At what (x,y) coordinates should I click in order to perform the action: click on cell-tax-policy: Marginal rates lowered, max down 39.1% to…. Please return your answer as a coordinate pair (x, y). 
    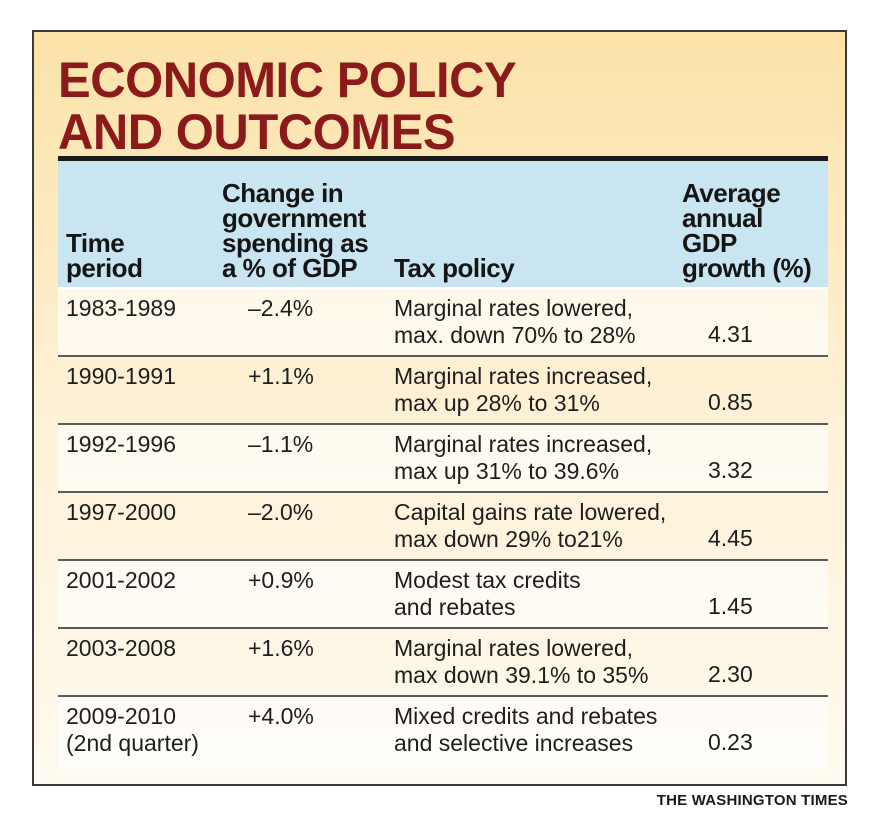
    Looking at the image, I should click on (554, 662).